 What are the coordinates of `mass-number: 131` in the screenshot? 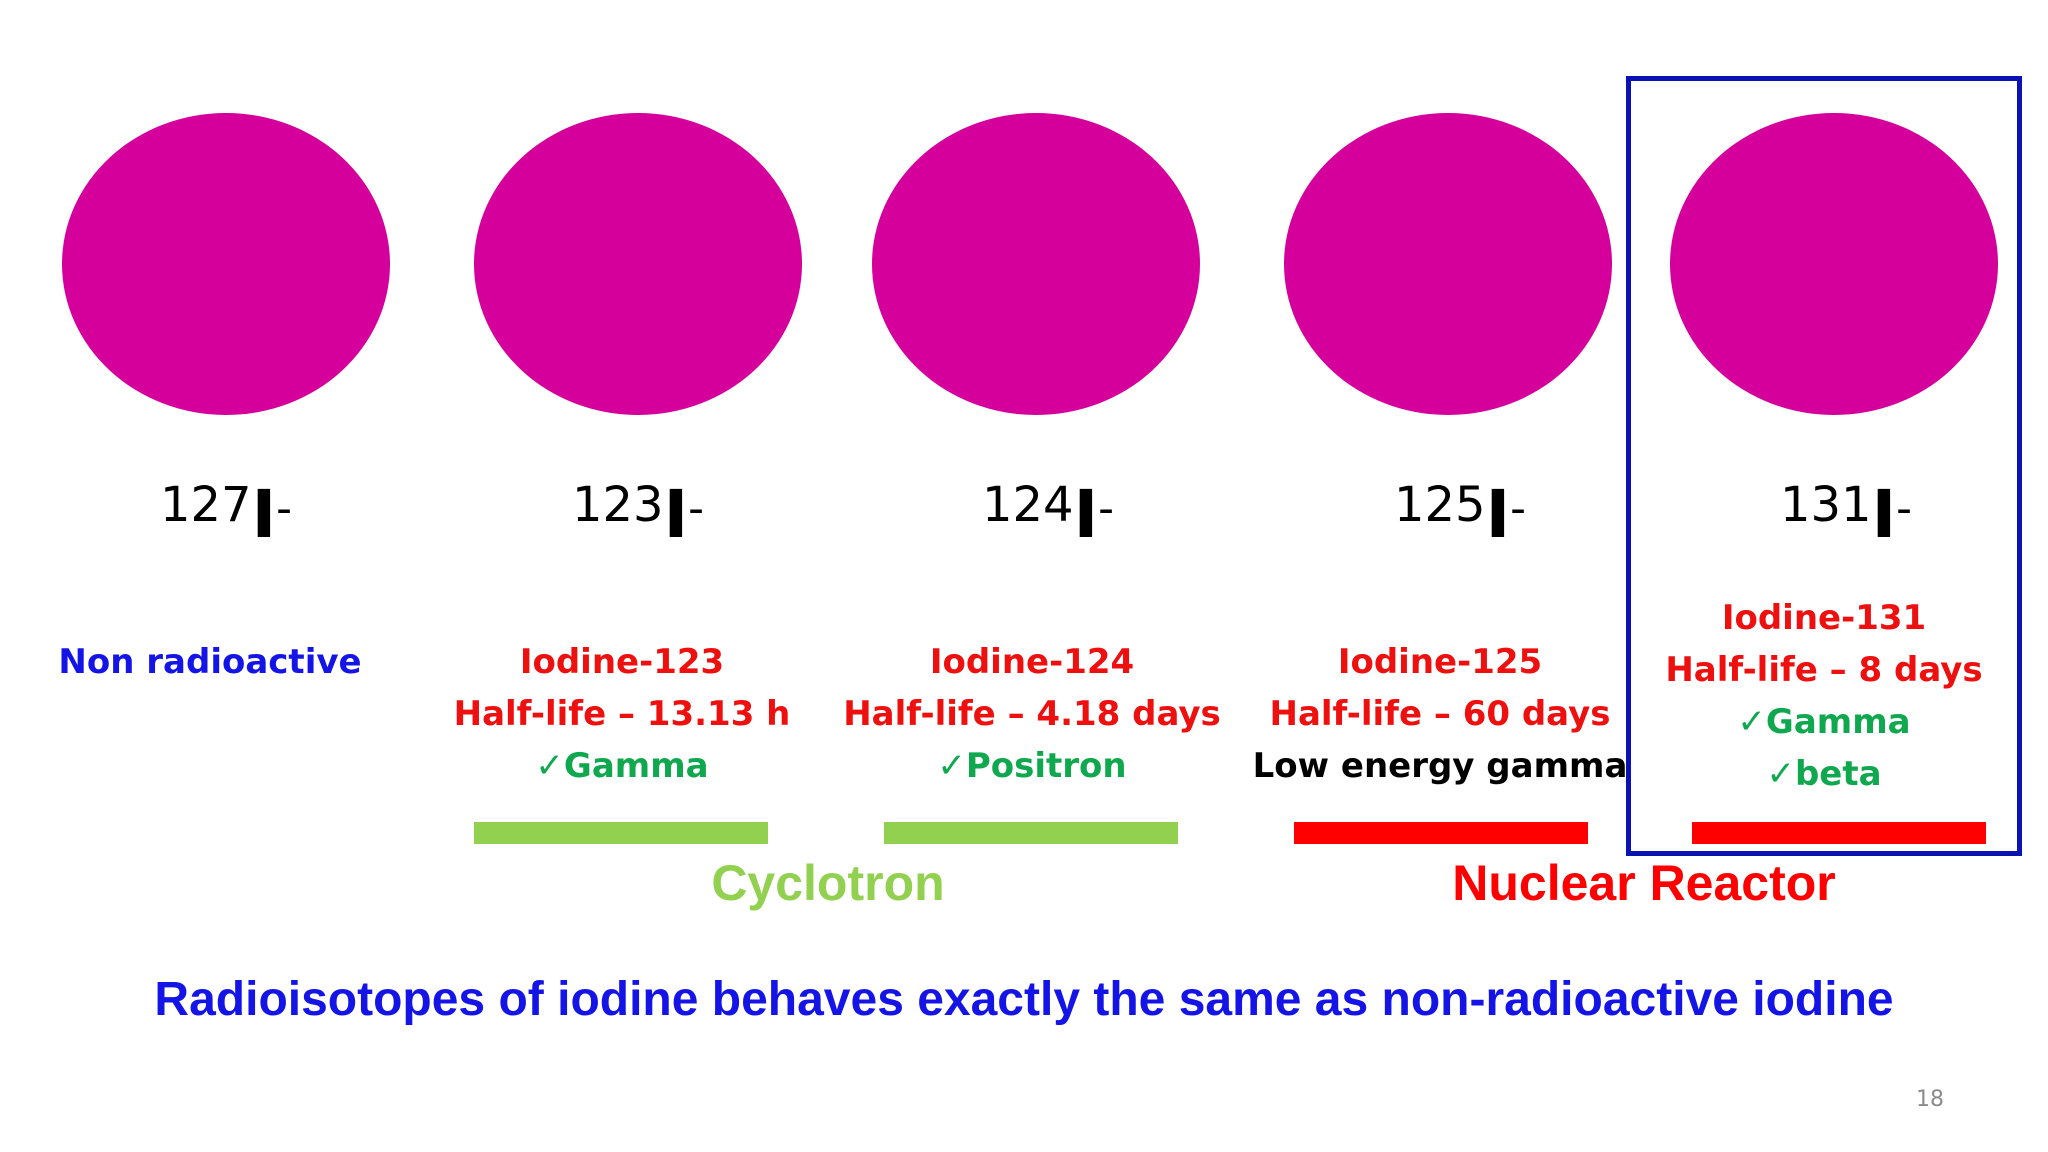 It's located at (1825, 505).